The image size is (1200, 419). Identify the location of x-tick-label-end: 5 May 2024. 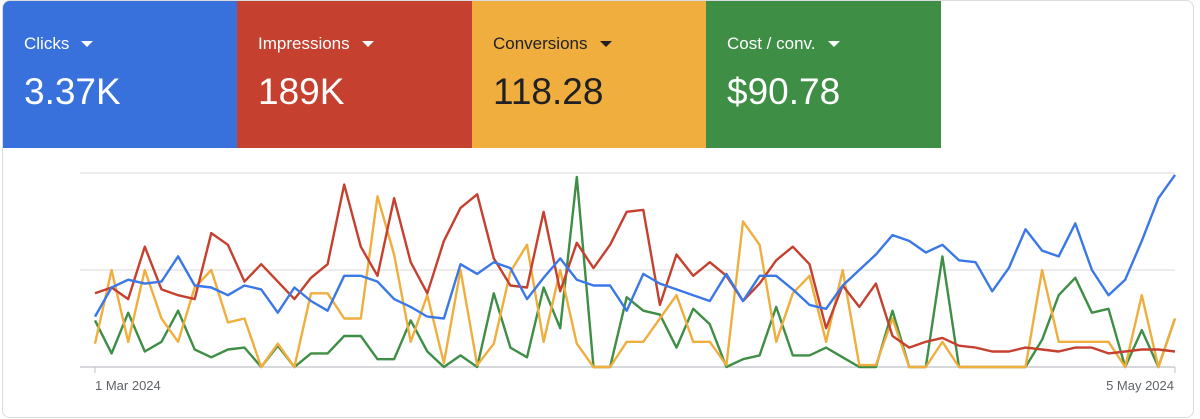
(1140, 385).